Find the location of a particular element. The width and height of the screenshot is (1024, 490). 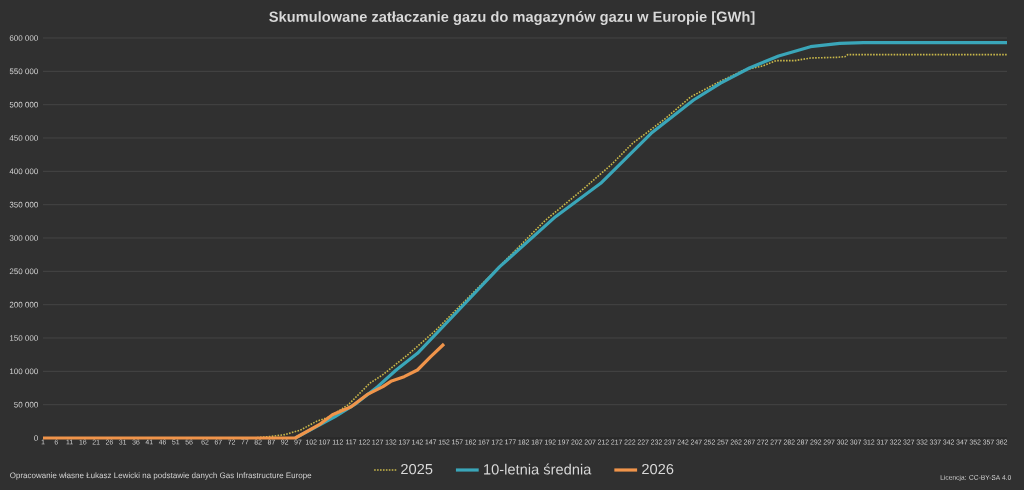

line-series is located at coordinates (243, 391).